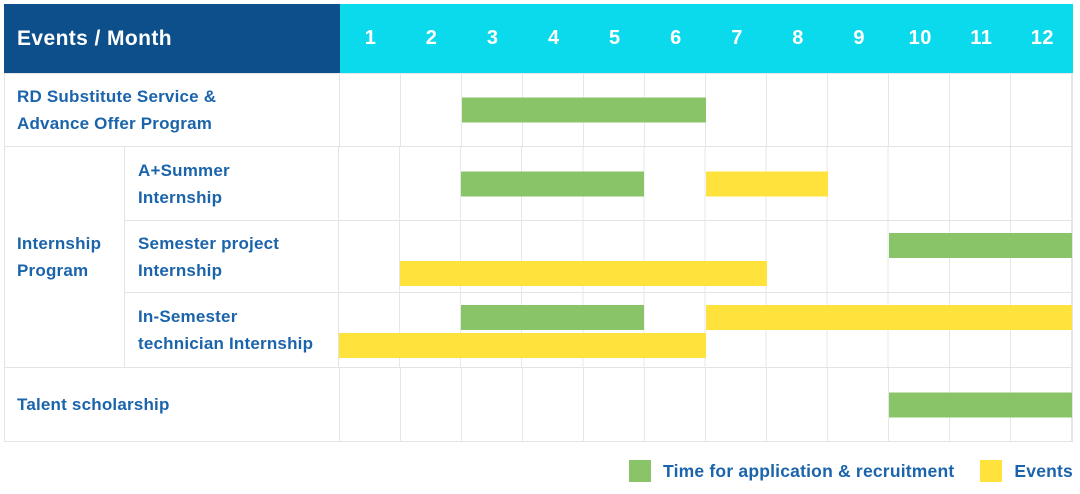  Describe the element at coordinates (553, 38) in the screenshot. I see `month-header-cell: 4` at that location.